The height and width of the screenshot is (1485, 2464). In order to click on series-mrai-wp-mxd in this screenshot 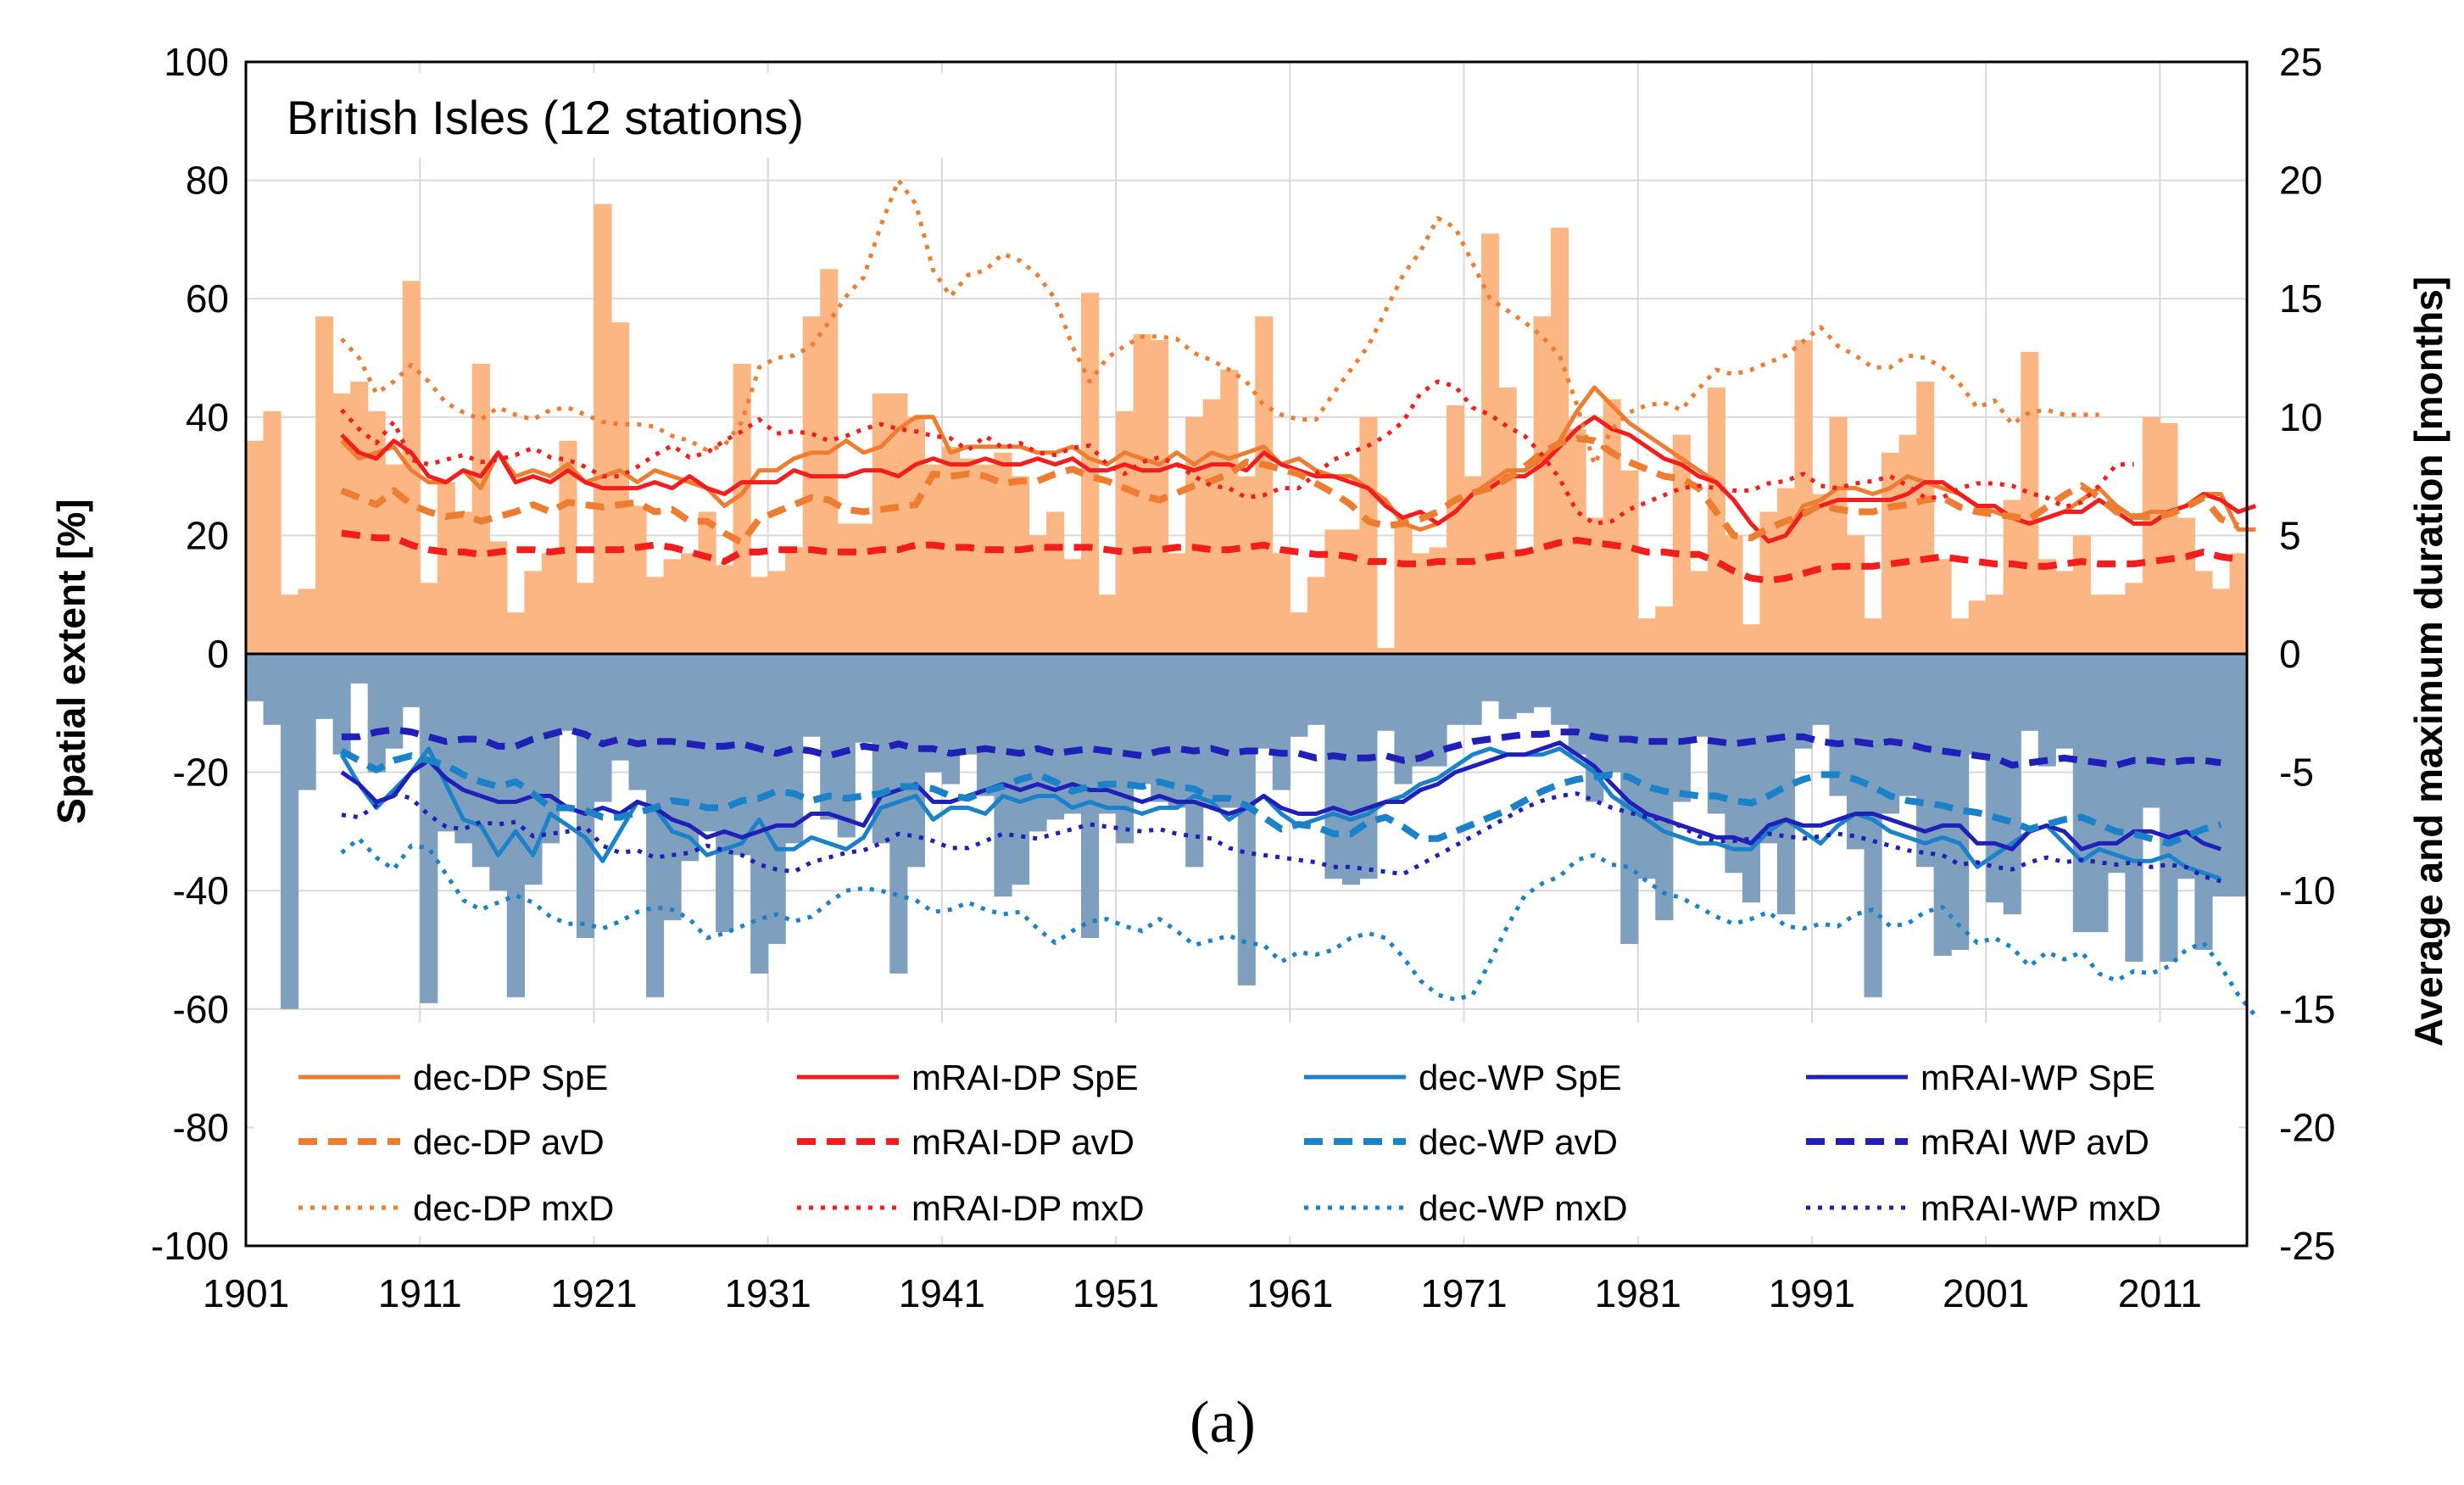, I will do `click(1281, 837)`.